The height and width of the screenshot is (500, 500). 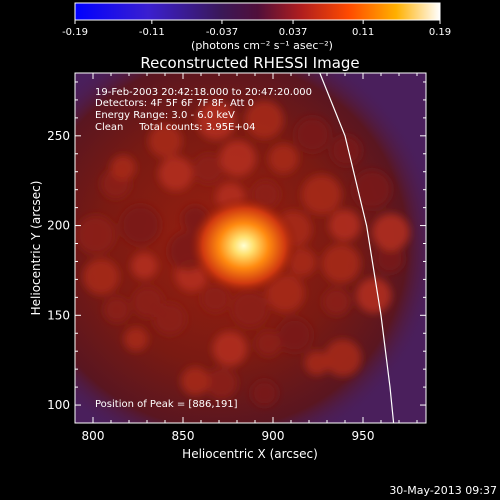 I want to click on colorbar, so click(x=257, y=11).